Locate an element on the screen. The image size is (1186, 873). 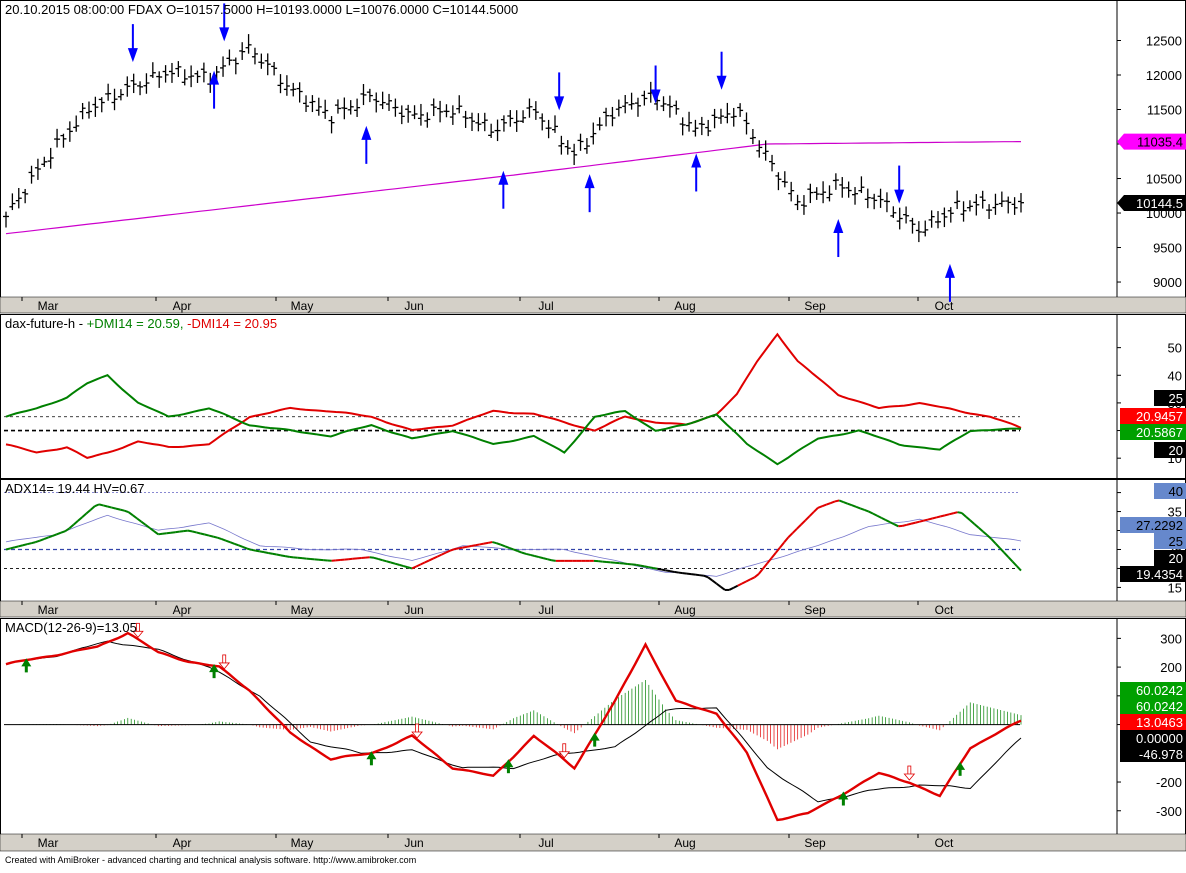
last-value-label: 20.9457 is located at coordinates (1153, 416).